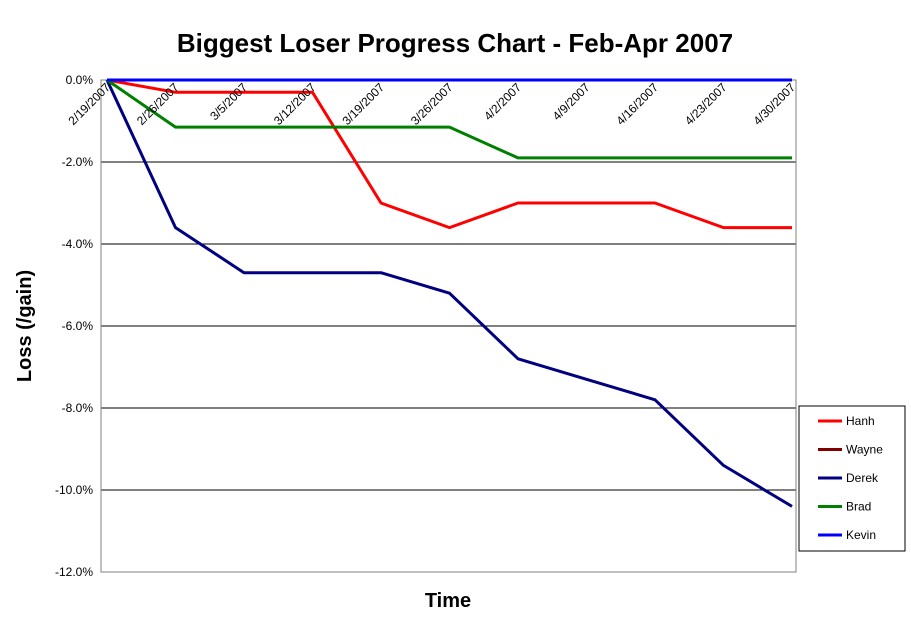 This screenshot has width=911, height=623. What do you see at coordinates (864, 450) in the screenshot?
I see `legend-label-wayne: Wayne` at bounding box center [864, 450].